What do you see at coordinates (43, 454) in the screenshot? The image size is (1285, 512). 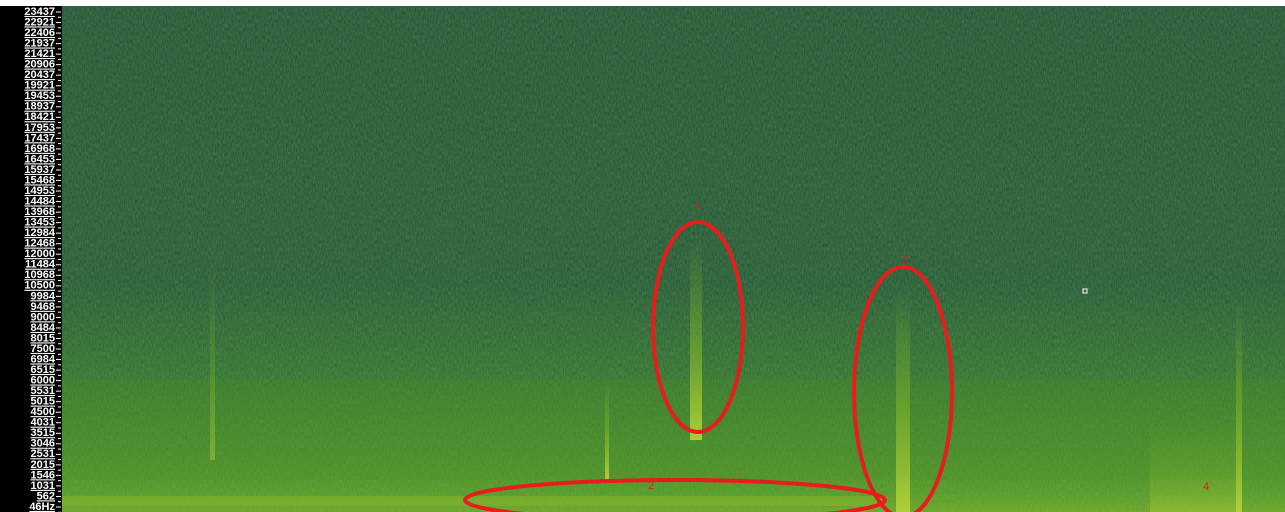 I see `frequency-label: 2531` at bounding box center [43, 454].